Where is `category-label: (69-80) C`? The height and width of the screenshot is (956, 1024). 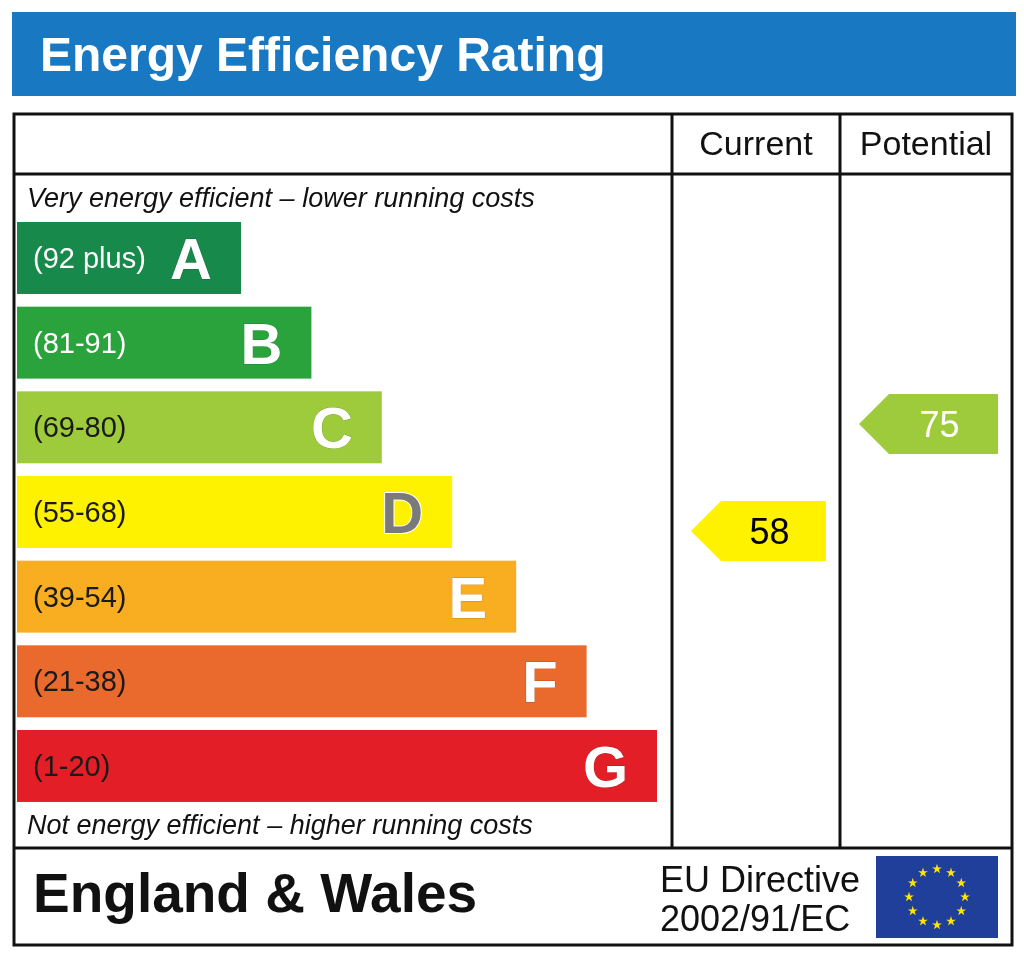
category-label: (69-80) C is located at coordinates (193, 428).